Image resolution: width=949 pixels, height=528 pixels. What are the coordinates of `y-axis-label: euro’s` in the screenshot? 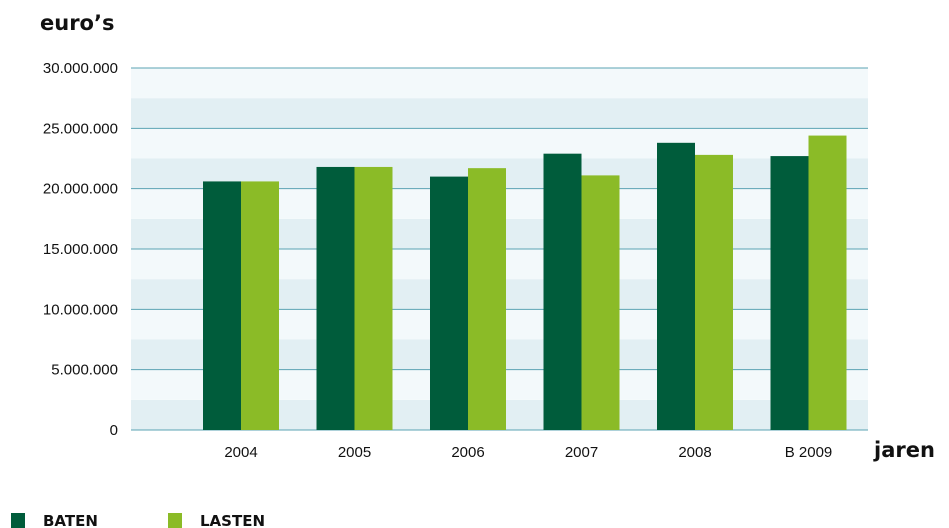 It's located at (77, 23).